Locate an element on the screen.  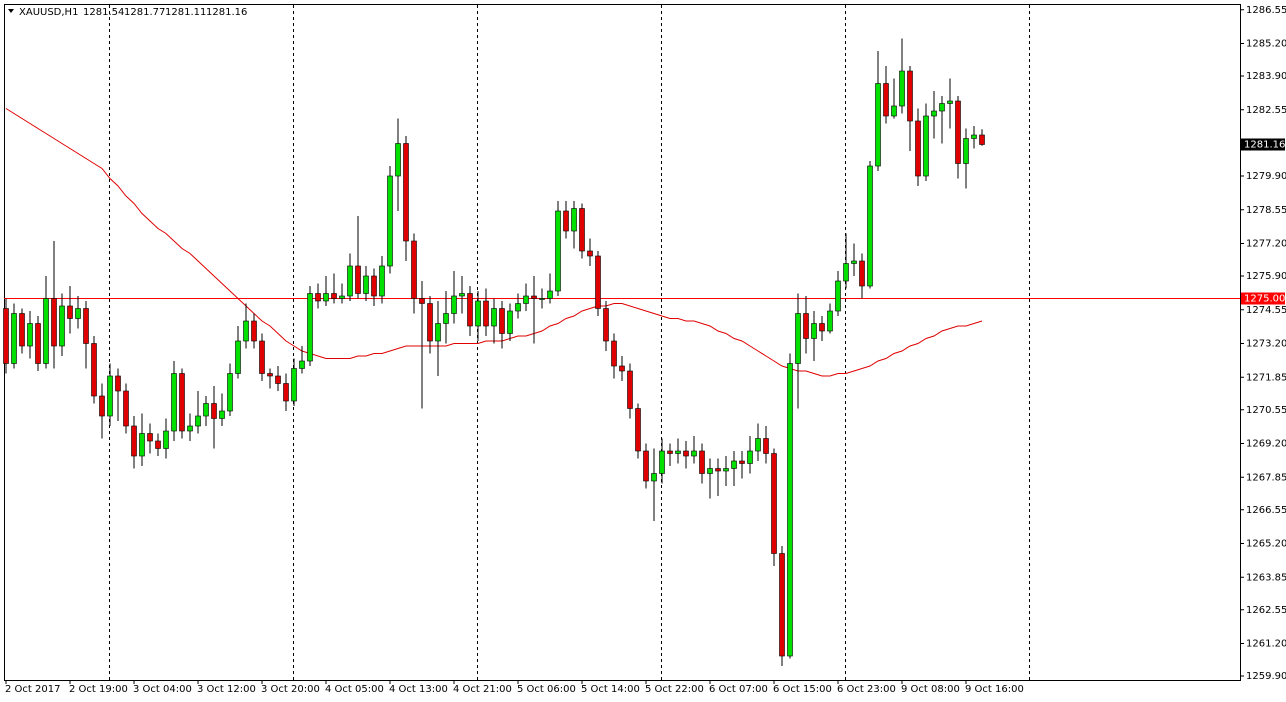
y-tick-label: 1278.55 is located at coordinates (1266, 210).